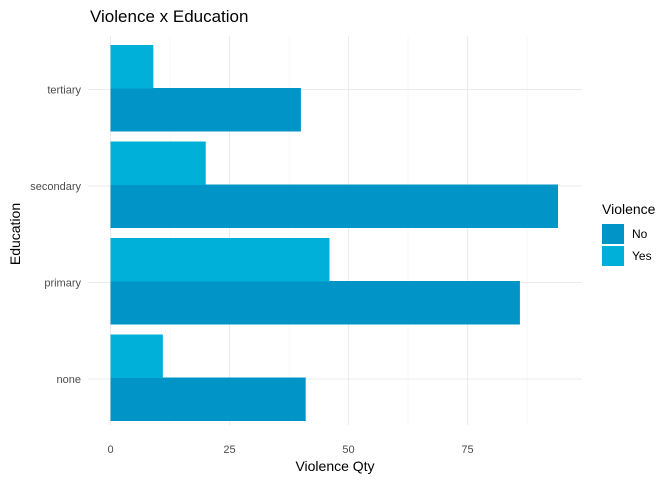 This screenshot has height=480, width=672. Describe the element at coordinates (613, 256) in the screenshot. I see `legend-key-yes` at that location.